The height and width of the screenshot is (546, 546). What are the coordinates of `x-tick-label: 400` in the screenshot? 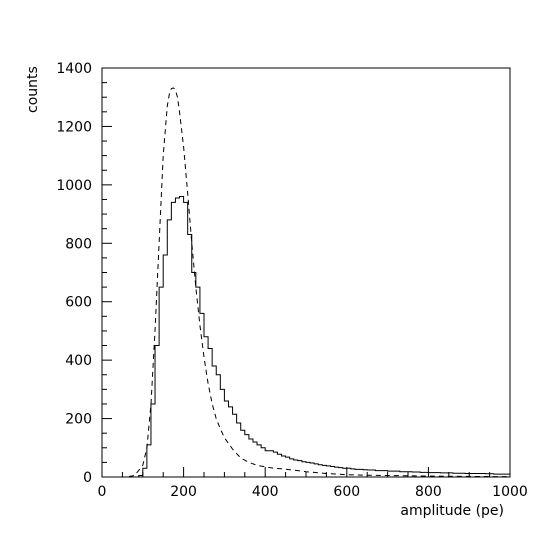 It's located at (265, 492).